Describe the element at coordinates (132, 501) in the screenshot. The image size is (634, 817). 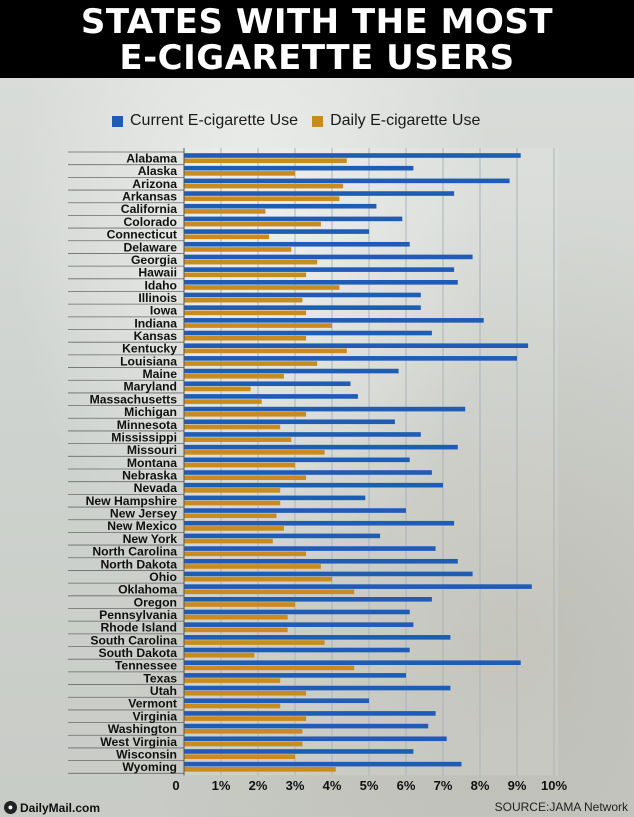
I see `category-label-27: New Hampshire` at that location.